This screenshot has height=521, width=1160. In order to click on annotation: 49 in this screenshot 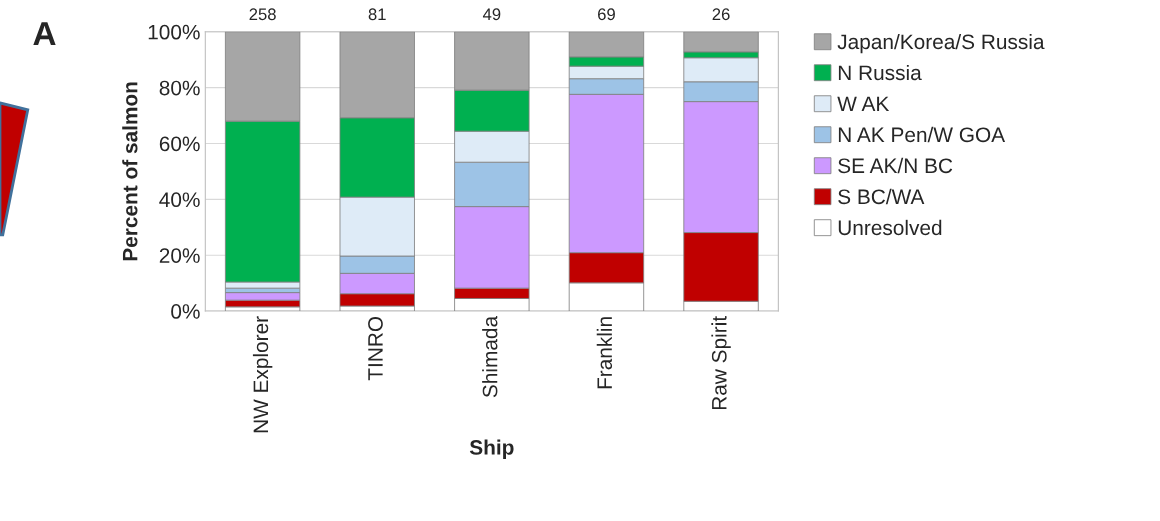, I will do `click(491, 14)`.